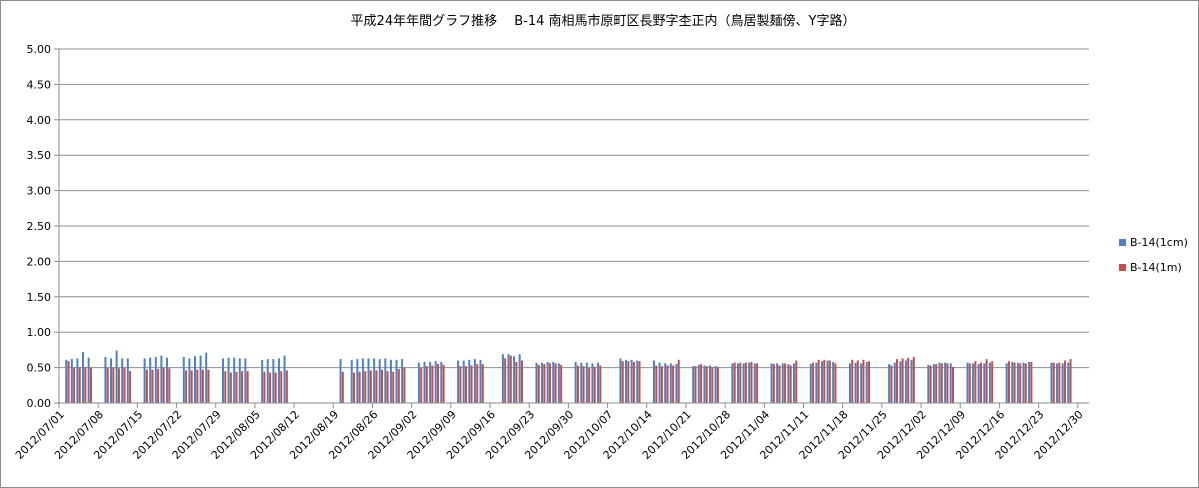 This screenshot has height=488, width=1199. Describe the element at coordinates (1153, 255) in the screenshot. I see `legend: B-14(1cm) B-14(1m)` at that location.